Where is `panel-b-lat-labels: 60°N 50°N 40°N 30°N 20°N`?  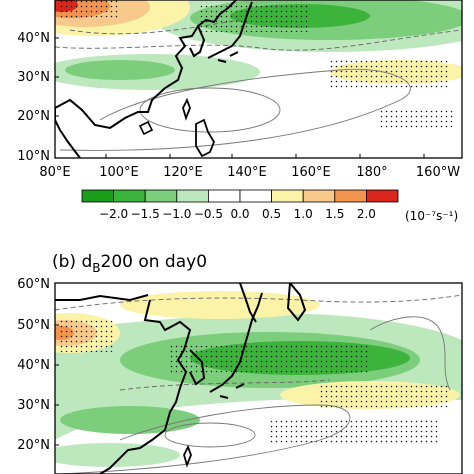 panel-b-lat-labels: 60°N 50°N 40°N 30°N 20°N is located at coordinates (33, 365).